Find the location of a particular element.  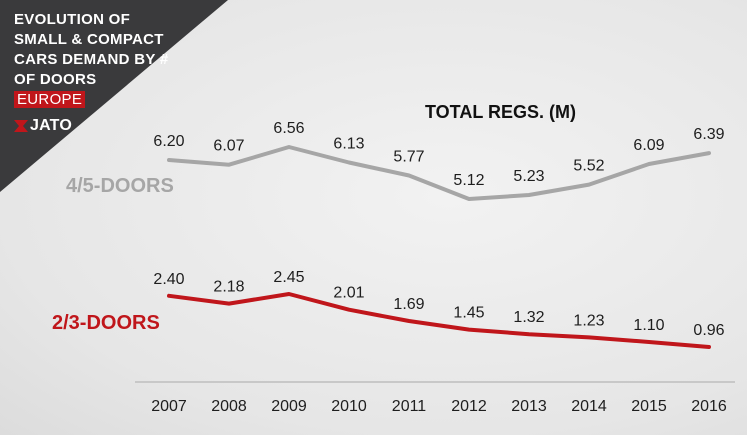

data-label-4-5-doors: 6.13 is located at coordinates (348, 144).